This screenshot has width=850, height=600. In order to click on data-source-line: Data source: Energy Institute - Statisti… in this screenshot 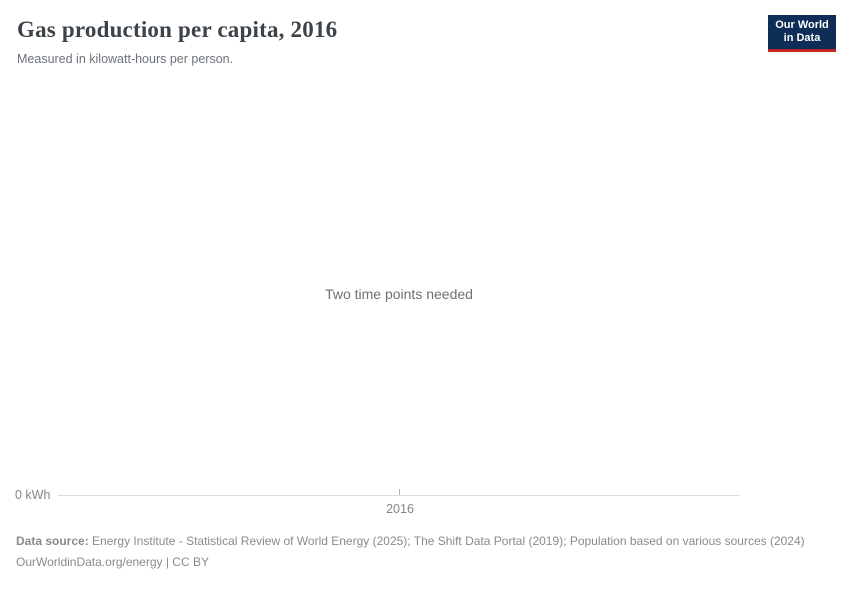, I will do `click(416, 541)`.